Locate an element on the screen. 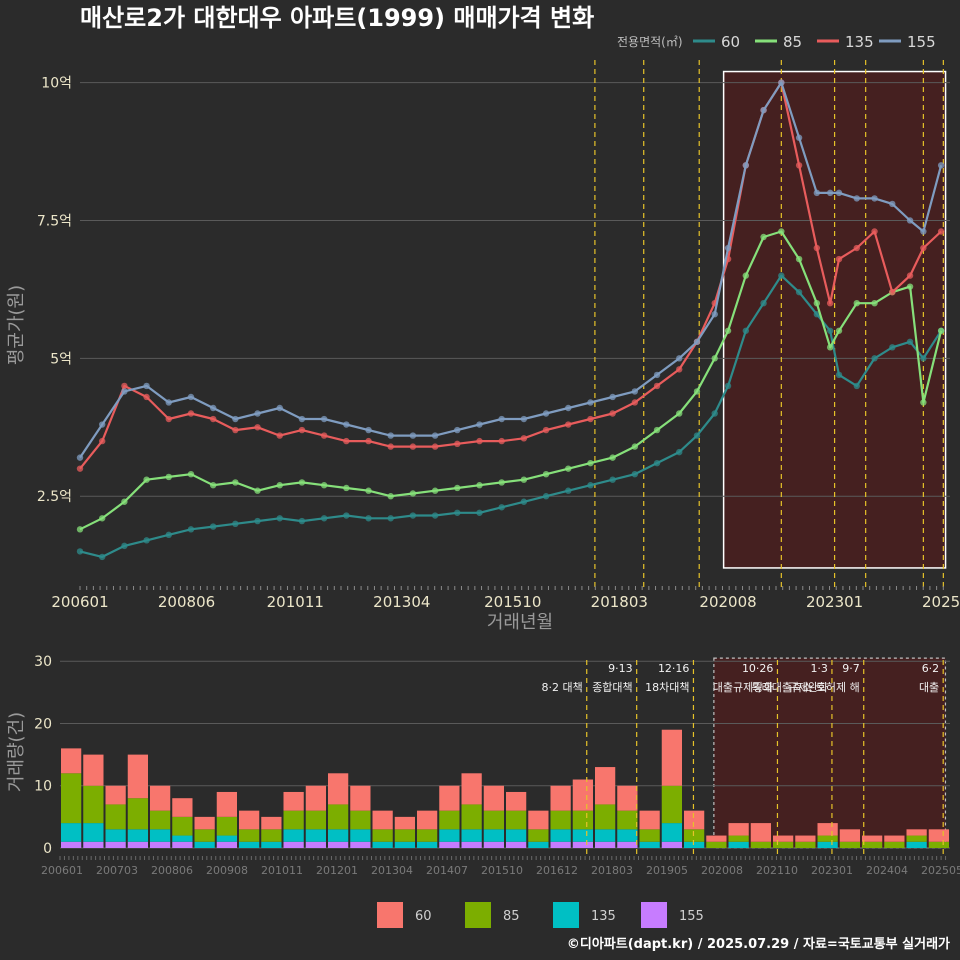 Image resolution: width=960 pixels, height=960 pixels. policy-label: 8·2 대책 is located at coordinates (562, 687).